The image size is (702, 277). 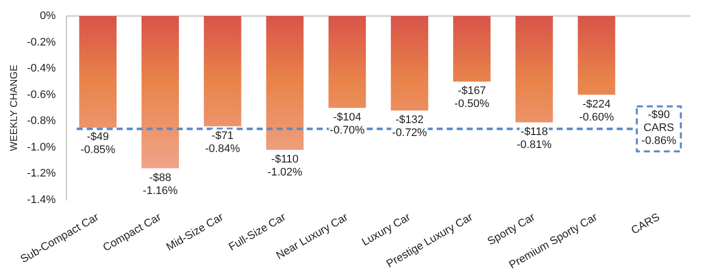 What do you see at coordinates (41, 121) in the screenshot?
I see `y-tick-label: -0.8%` at bounding box center [41, 121].